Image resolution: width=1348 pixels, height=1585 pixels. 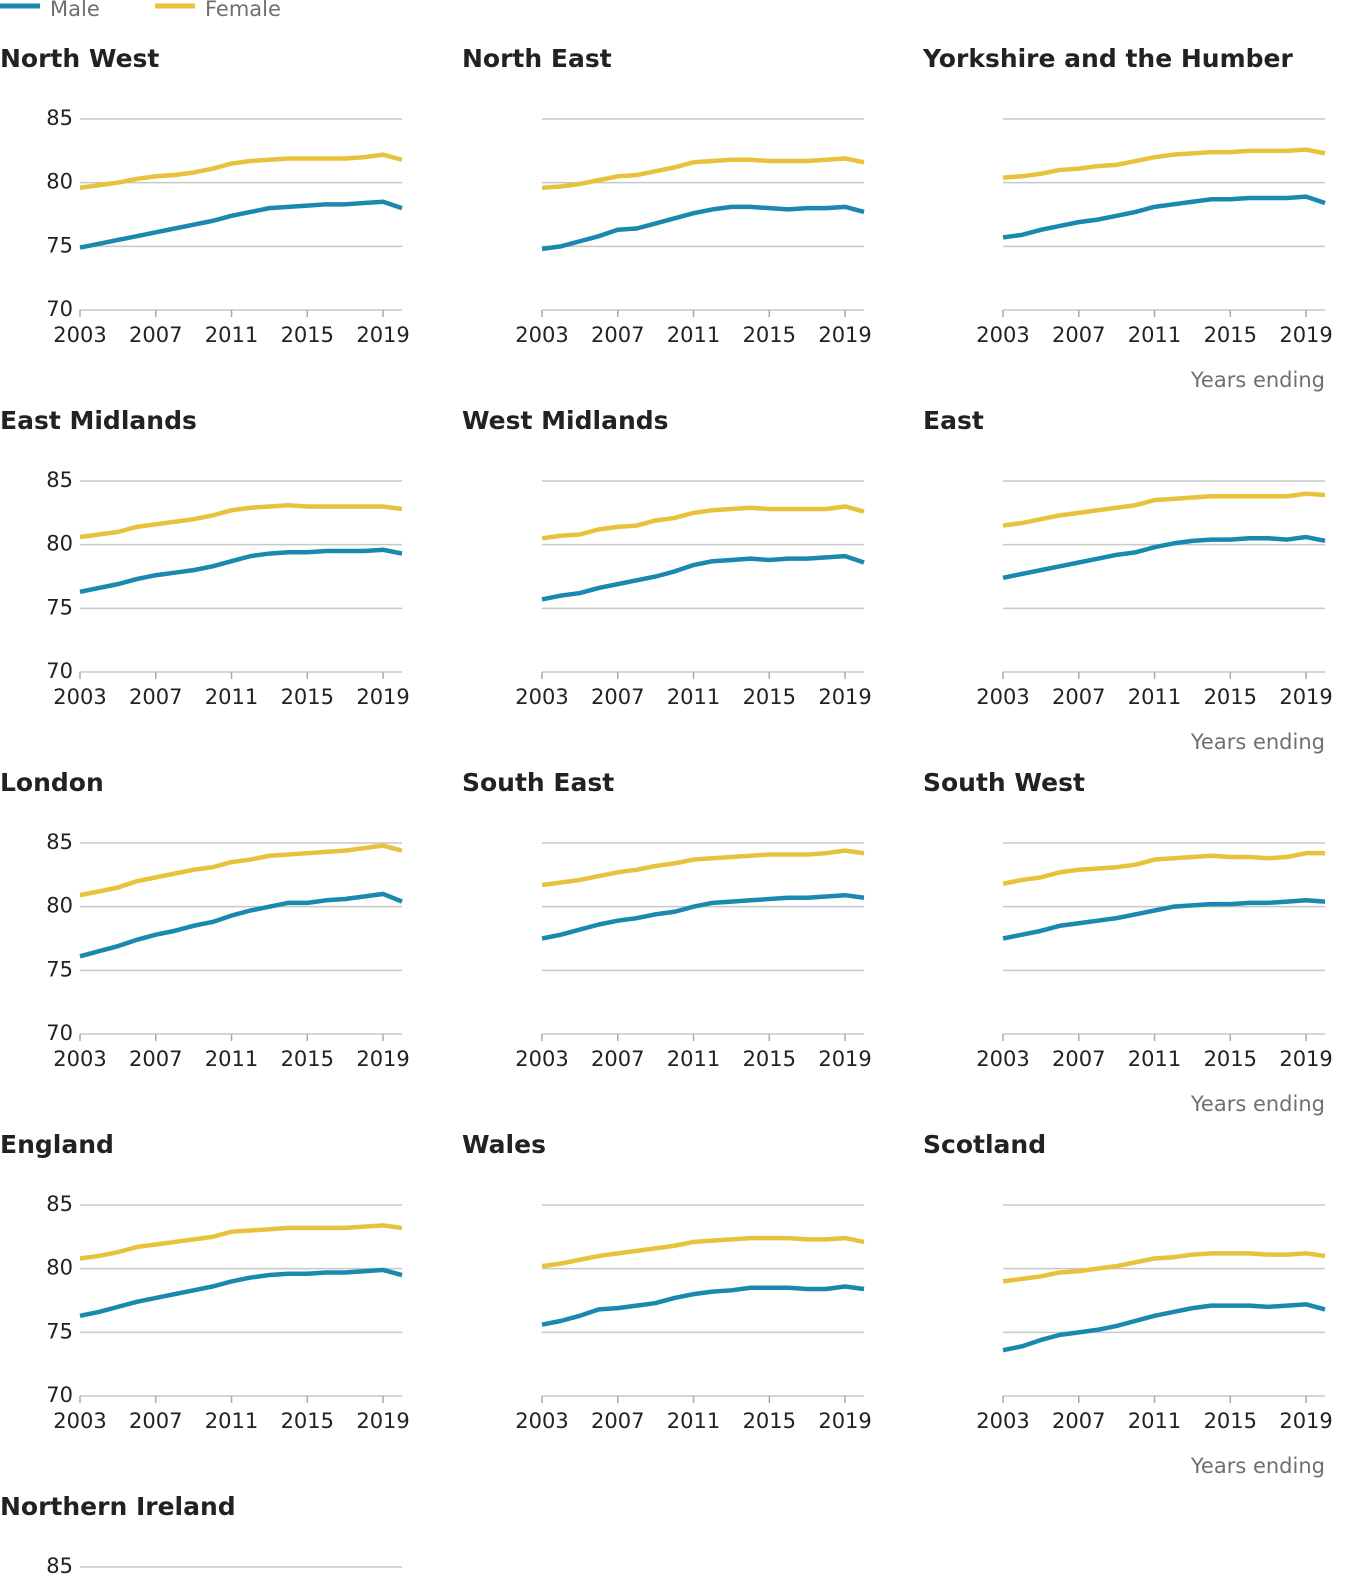 What do you see at coordinates (953, 420) in the screenshot?
I see `panel-title: East` at bounding box center [953, 420].